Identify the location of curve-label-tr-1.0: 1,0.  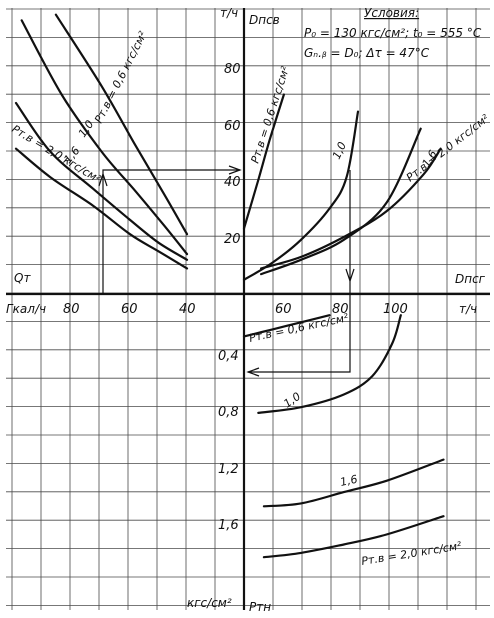
(339, 150).